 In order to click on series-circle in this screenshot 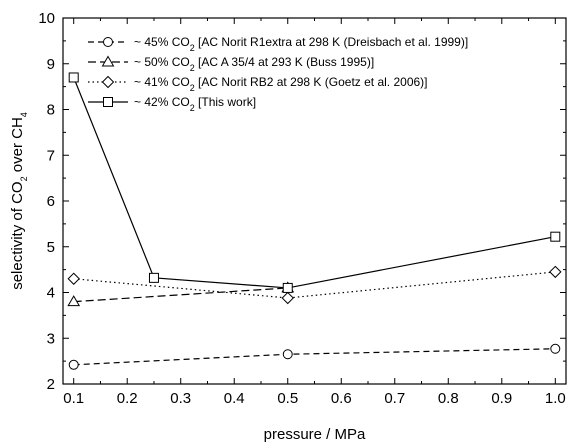, I will do `click(314, 356)`.